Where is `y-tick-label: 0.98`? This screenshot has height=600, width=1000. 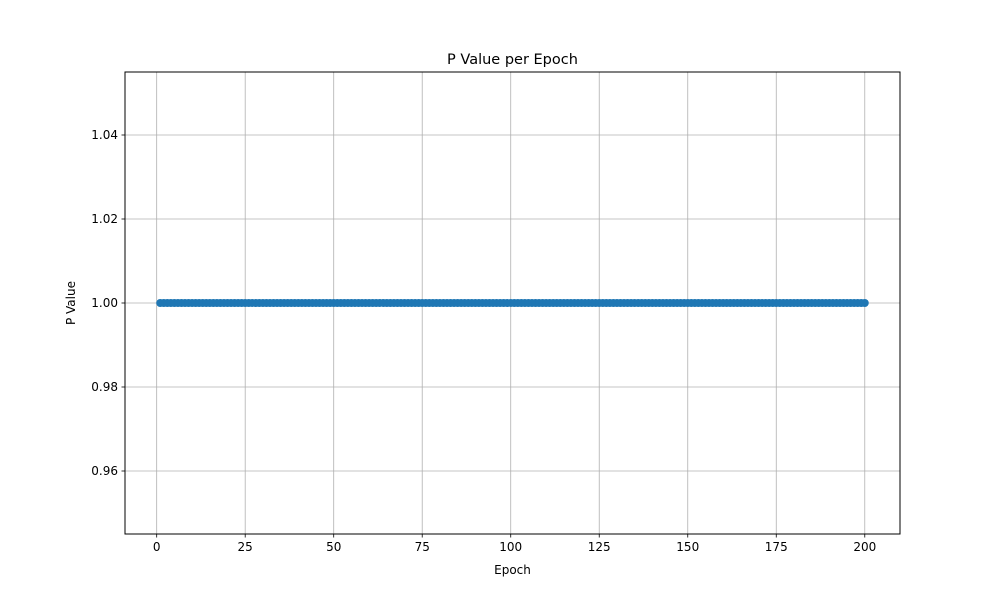
y-tick-label: 0.98 is located at coordinates (104, 387).